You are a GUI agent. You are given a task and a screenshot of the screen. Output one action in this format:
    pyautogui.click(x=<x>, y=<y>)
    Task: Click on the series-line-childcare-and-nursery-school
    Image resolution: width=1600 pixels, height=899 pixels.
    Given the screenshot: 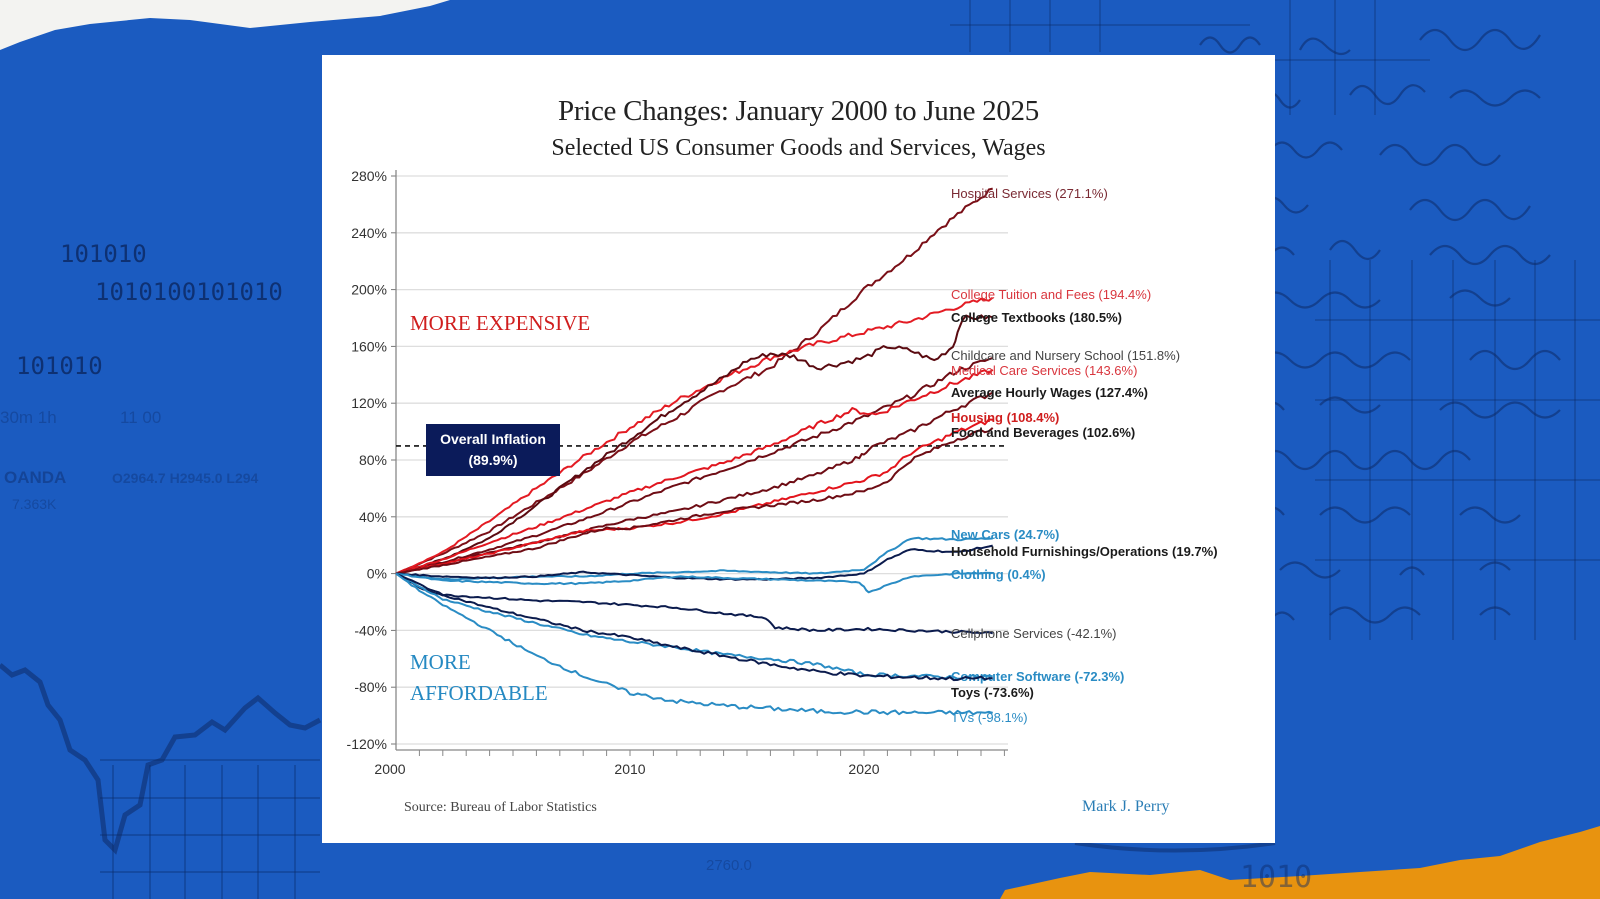 What is the action you would take?
    pyautogui.click(x=694, y=466)
    